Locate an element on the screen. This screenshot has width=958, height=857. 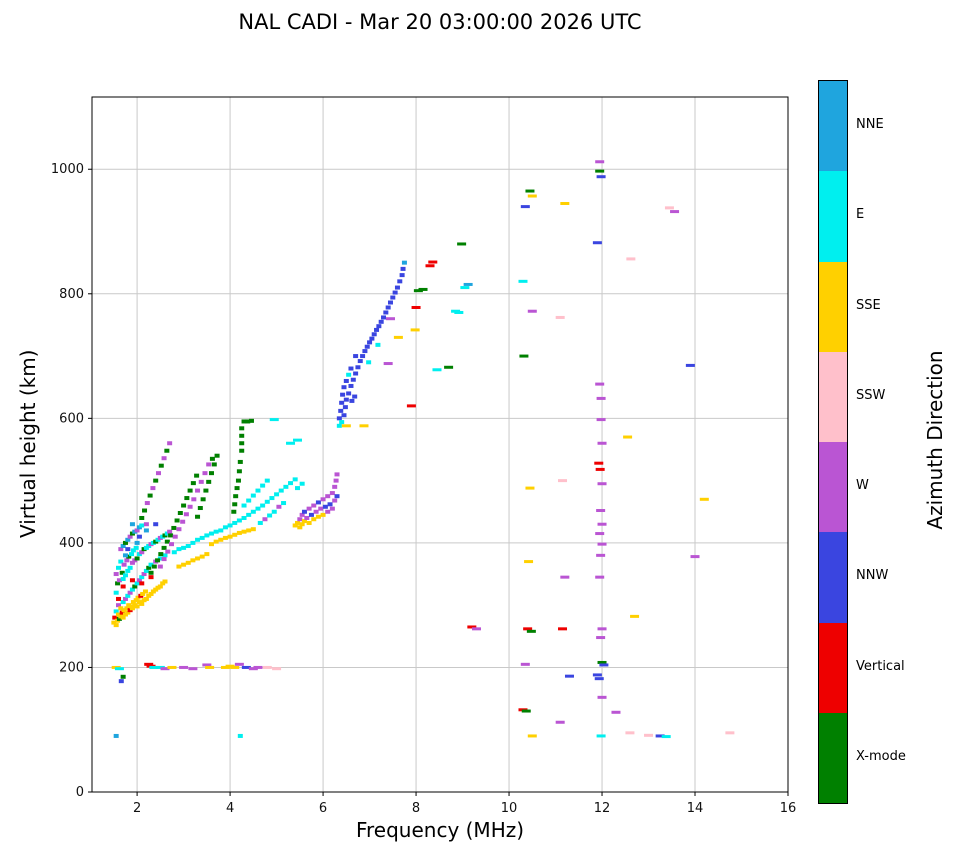
colorbar-label-w: W is located at coordinates (862, 486).